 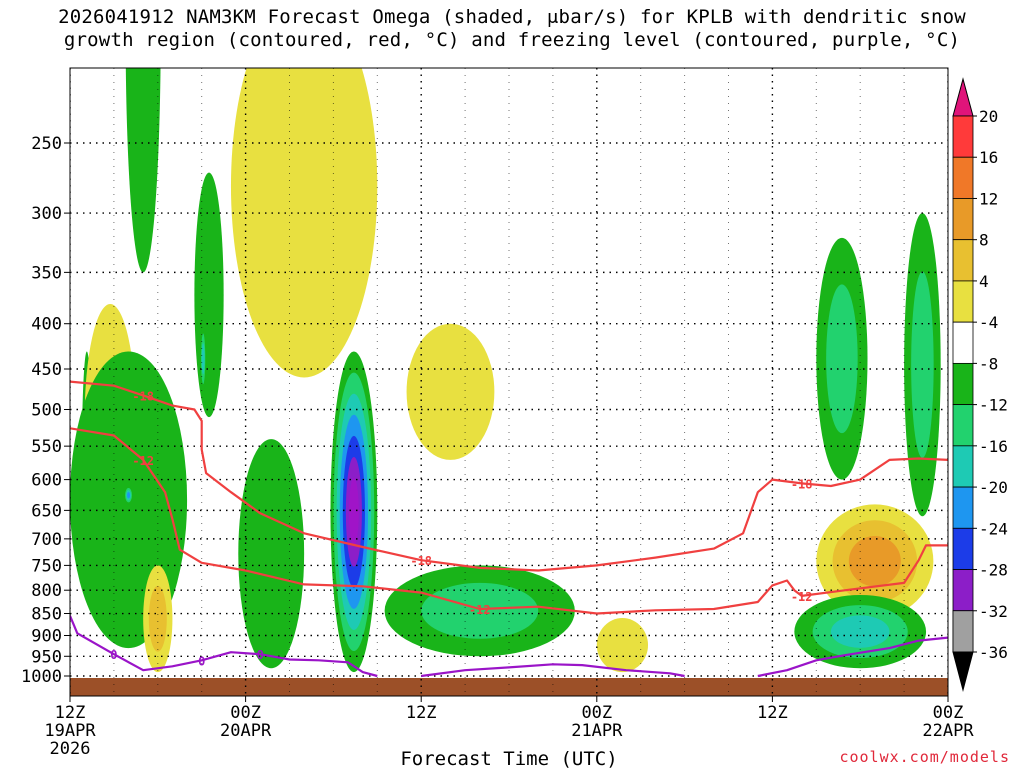 What do you see at coordinates (46, 447) in the screenshot?
I see `y-tick-label: 550` at bounding box center [46, 447].